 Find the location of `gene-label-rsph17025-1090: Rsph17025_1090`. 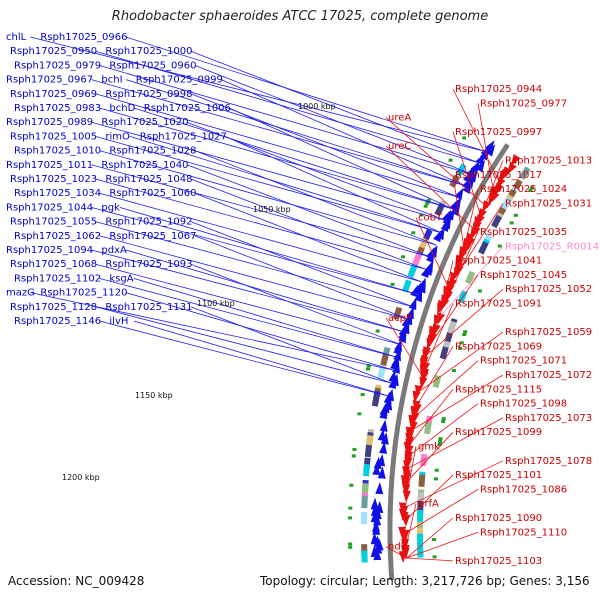

gene-label-rsph17025-1090: Rsph17025_1090 is located at coordinates (498, 518).